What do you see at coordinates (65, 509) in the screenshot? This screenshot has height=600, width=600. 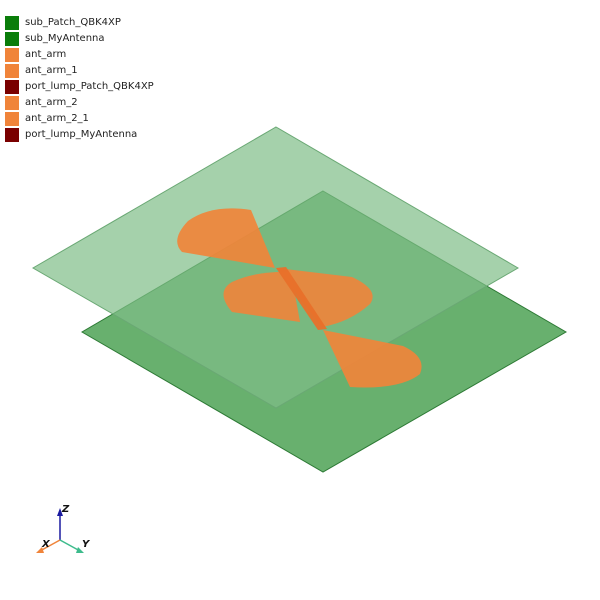 I see `z-axis-label: Z` at bounding box center [65, 509].